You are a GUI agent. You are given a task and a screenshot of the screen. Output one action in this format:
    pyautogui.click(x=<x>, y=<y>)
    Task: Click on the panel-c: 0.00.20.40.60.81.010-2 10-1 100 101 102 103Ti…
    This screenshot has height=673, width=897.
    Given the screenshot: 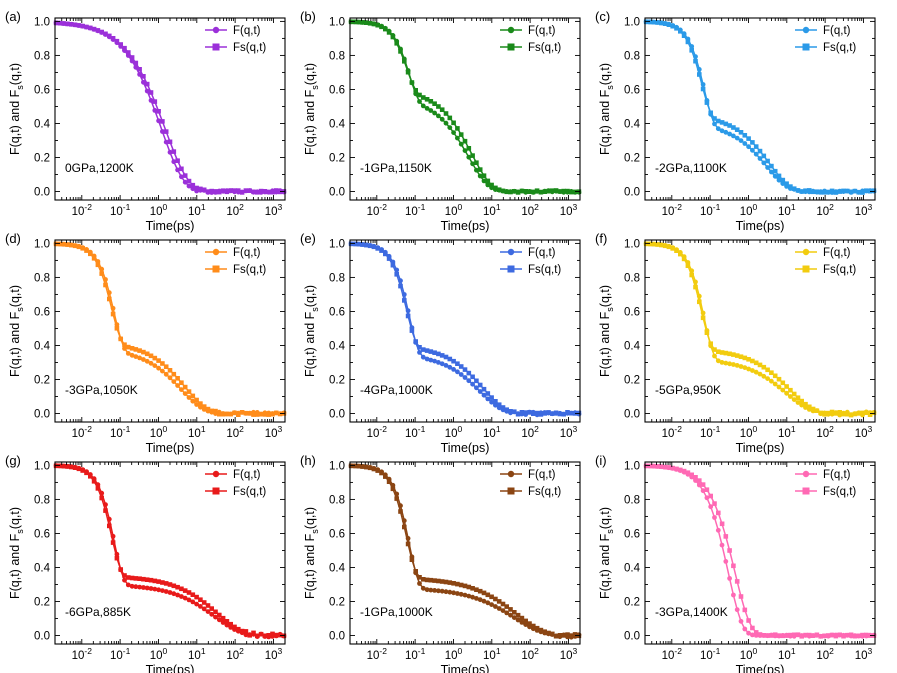 What is the action you would take?
    pyautogui.click(x=736, y=121)
    